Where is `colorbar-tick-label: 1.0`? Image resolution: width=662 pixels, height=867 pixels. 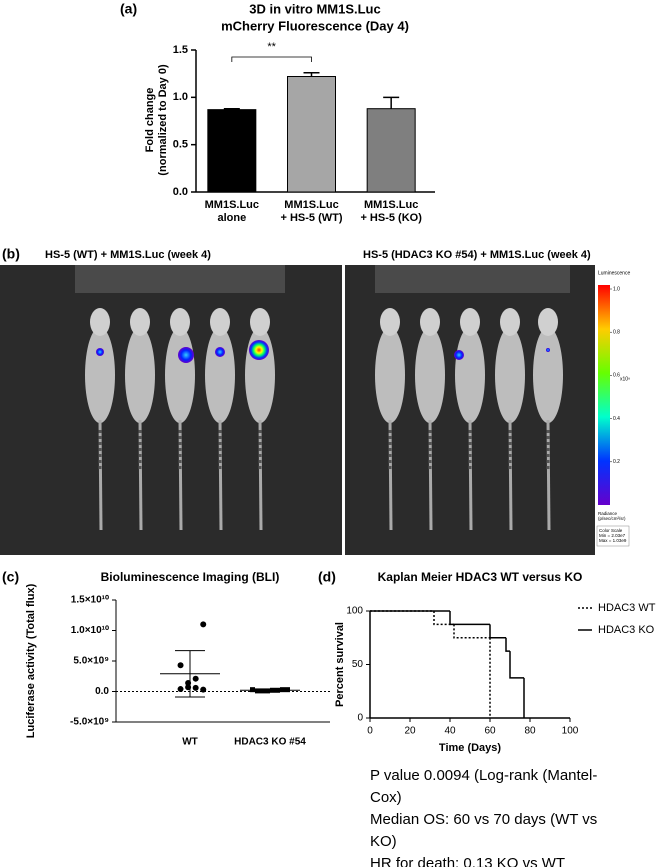 colorbar-tick-label: 1.0 is located at coordinates (616, 289).